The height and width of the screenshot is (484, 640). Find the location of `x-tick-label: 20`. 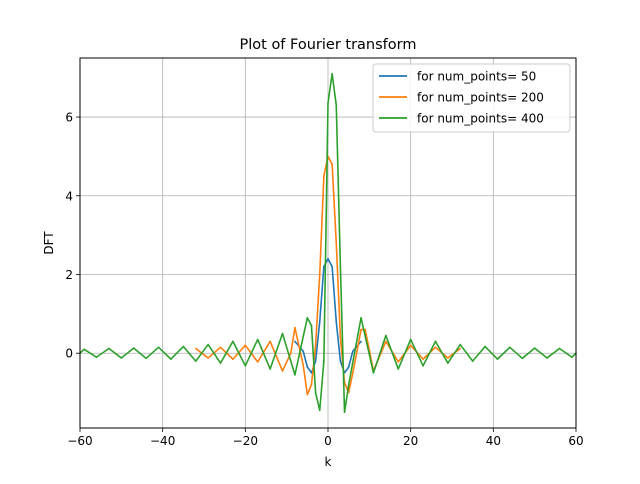

x-tick-label: 20 is located at coordinates (410, 441).